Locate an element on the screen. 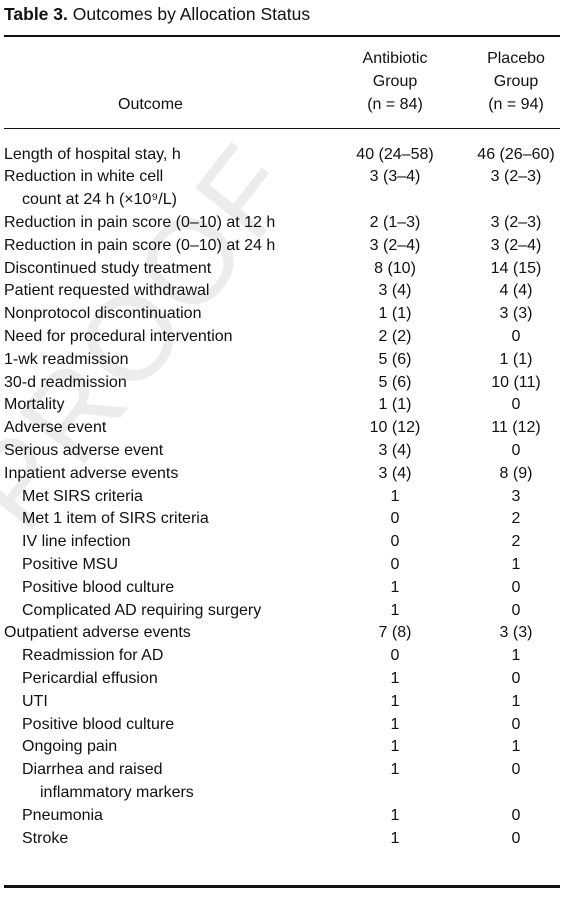 Image resolution: width=572 pixels, height=897 pixels. row-label: Patient requested withdrawal is located at coordinates (107, 291).